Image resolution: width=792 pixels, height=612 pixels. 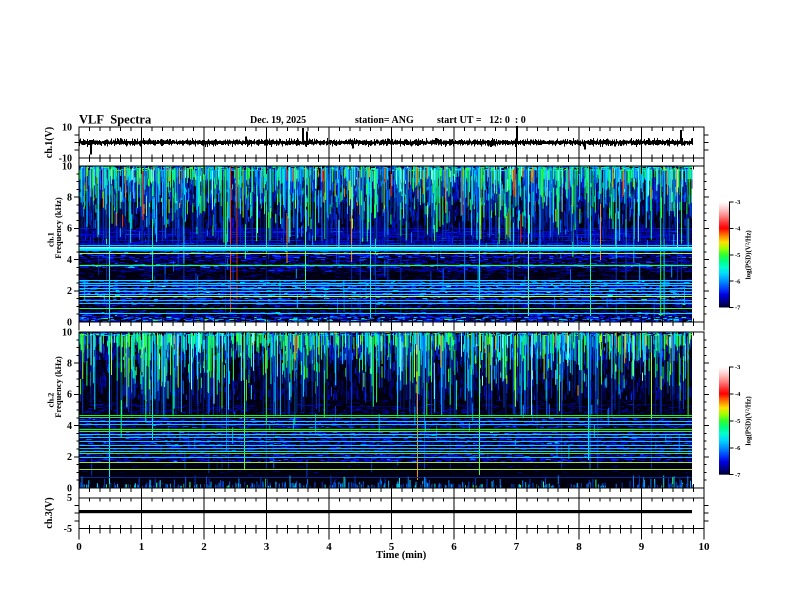 I want to click on svg-text: ch.1(V), so click(x=49, y=142).